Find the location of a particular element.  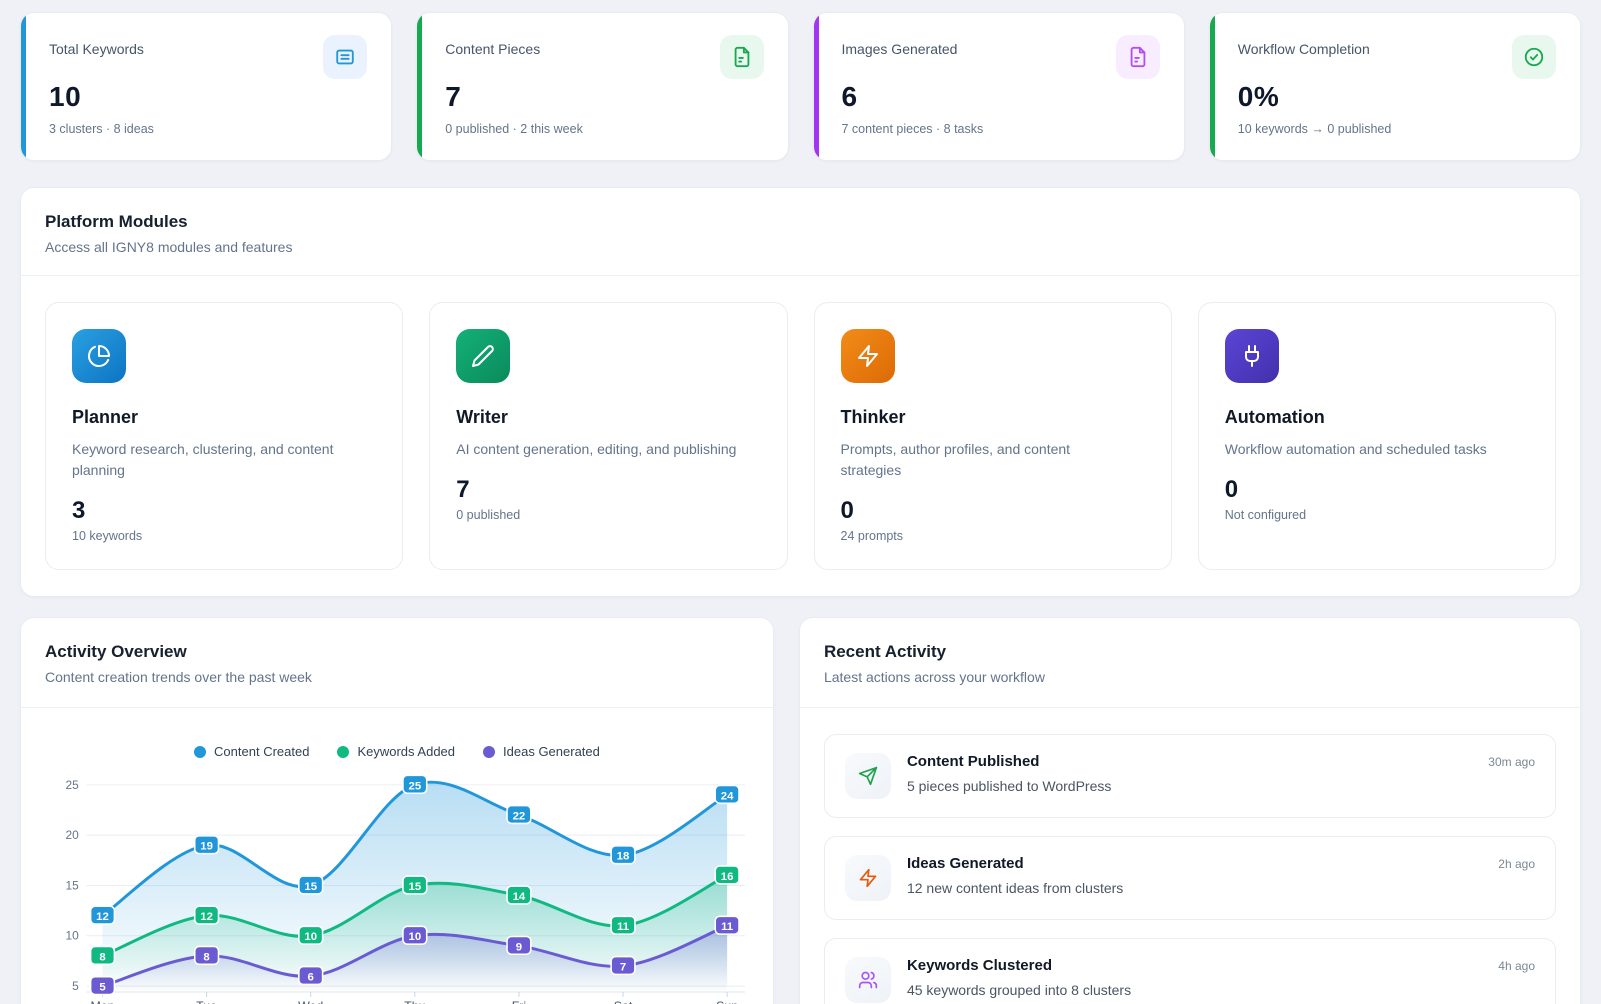

module-stat: 0 is located at coordinates (847, 510).